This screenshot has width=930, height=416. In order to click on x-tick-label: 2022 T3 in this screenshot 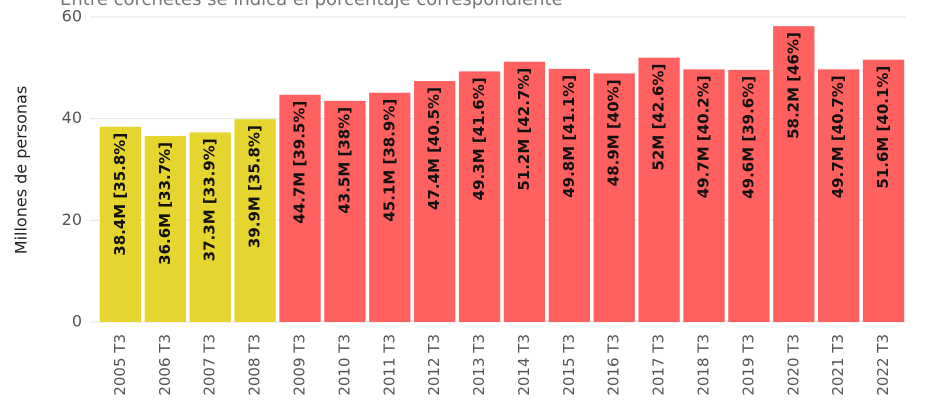, I will do `click(883, 365)`.